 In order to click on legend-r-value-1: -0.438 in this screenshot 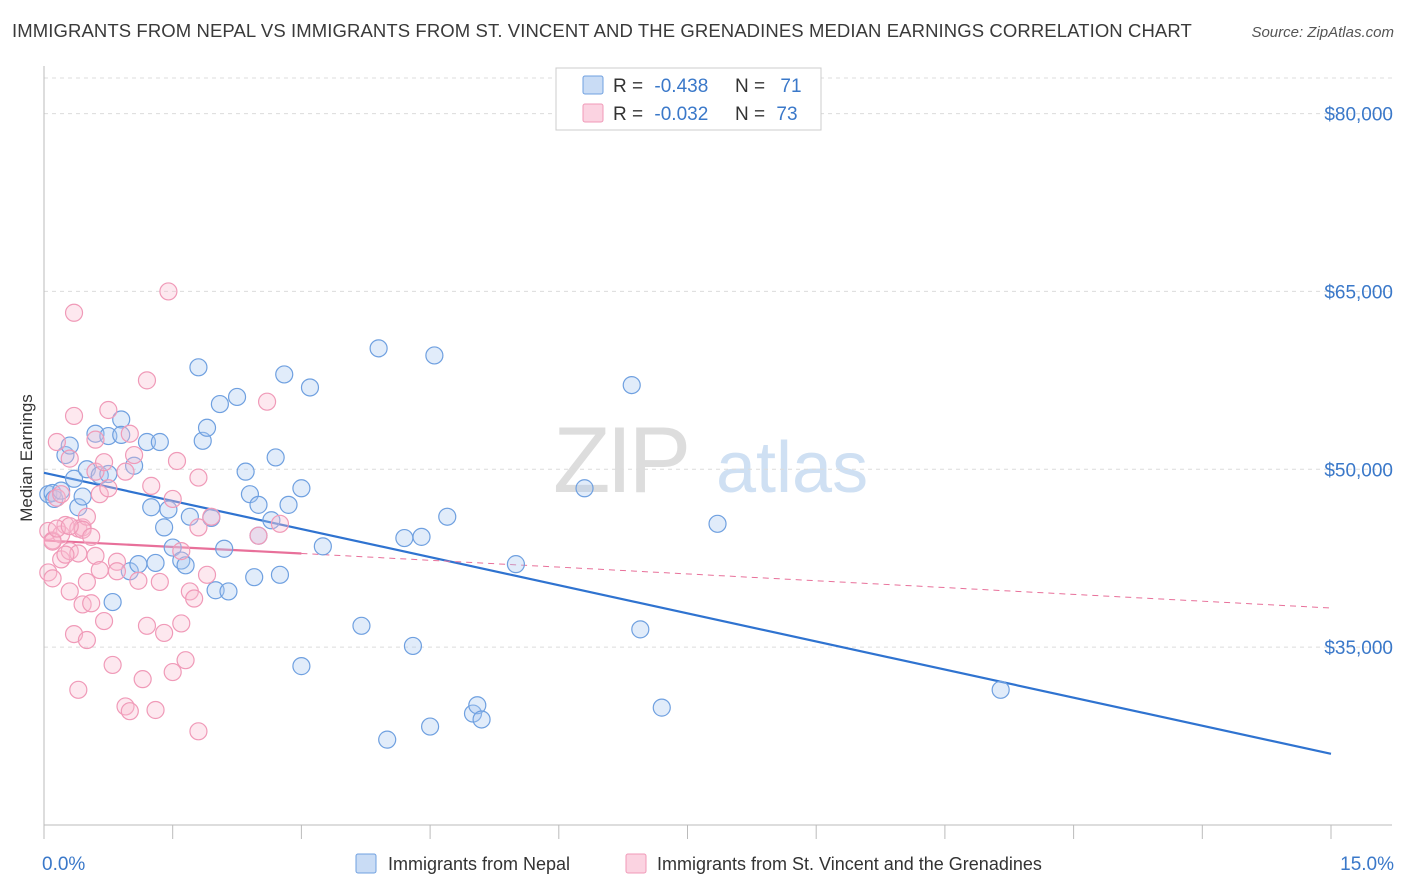, I will do `click(681, 86)`.